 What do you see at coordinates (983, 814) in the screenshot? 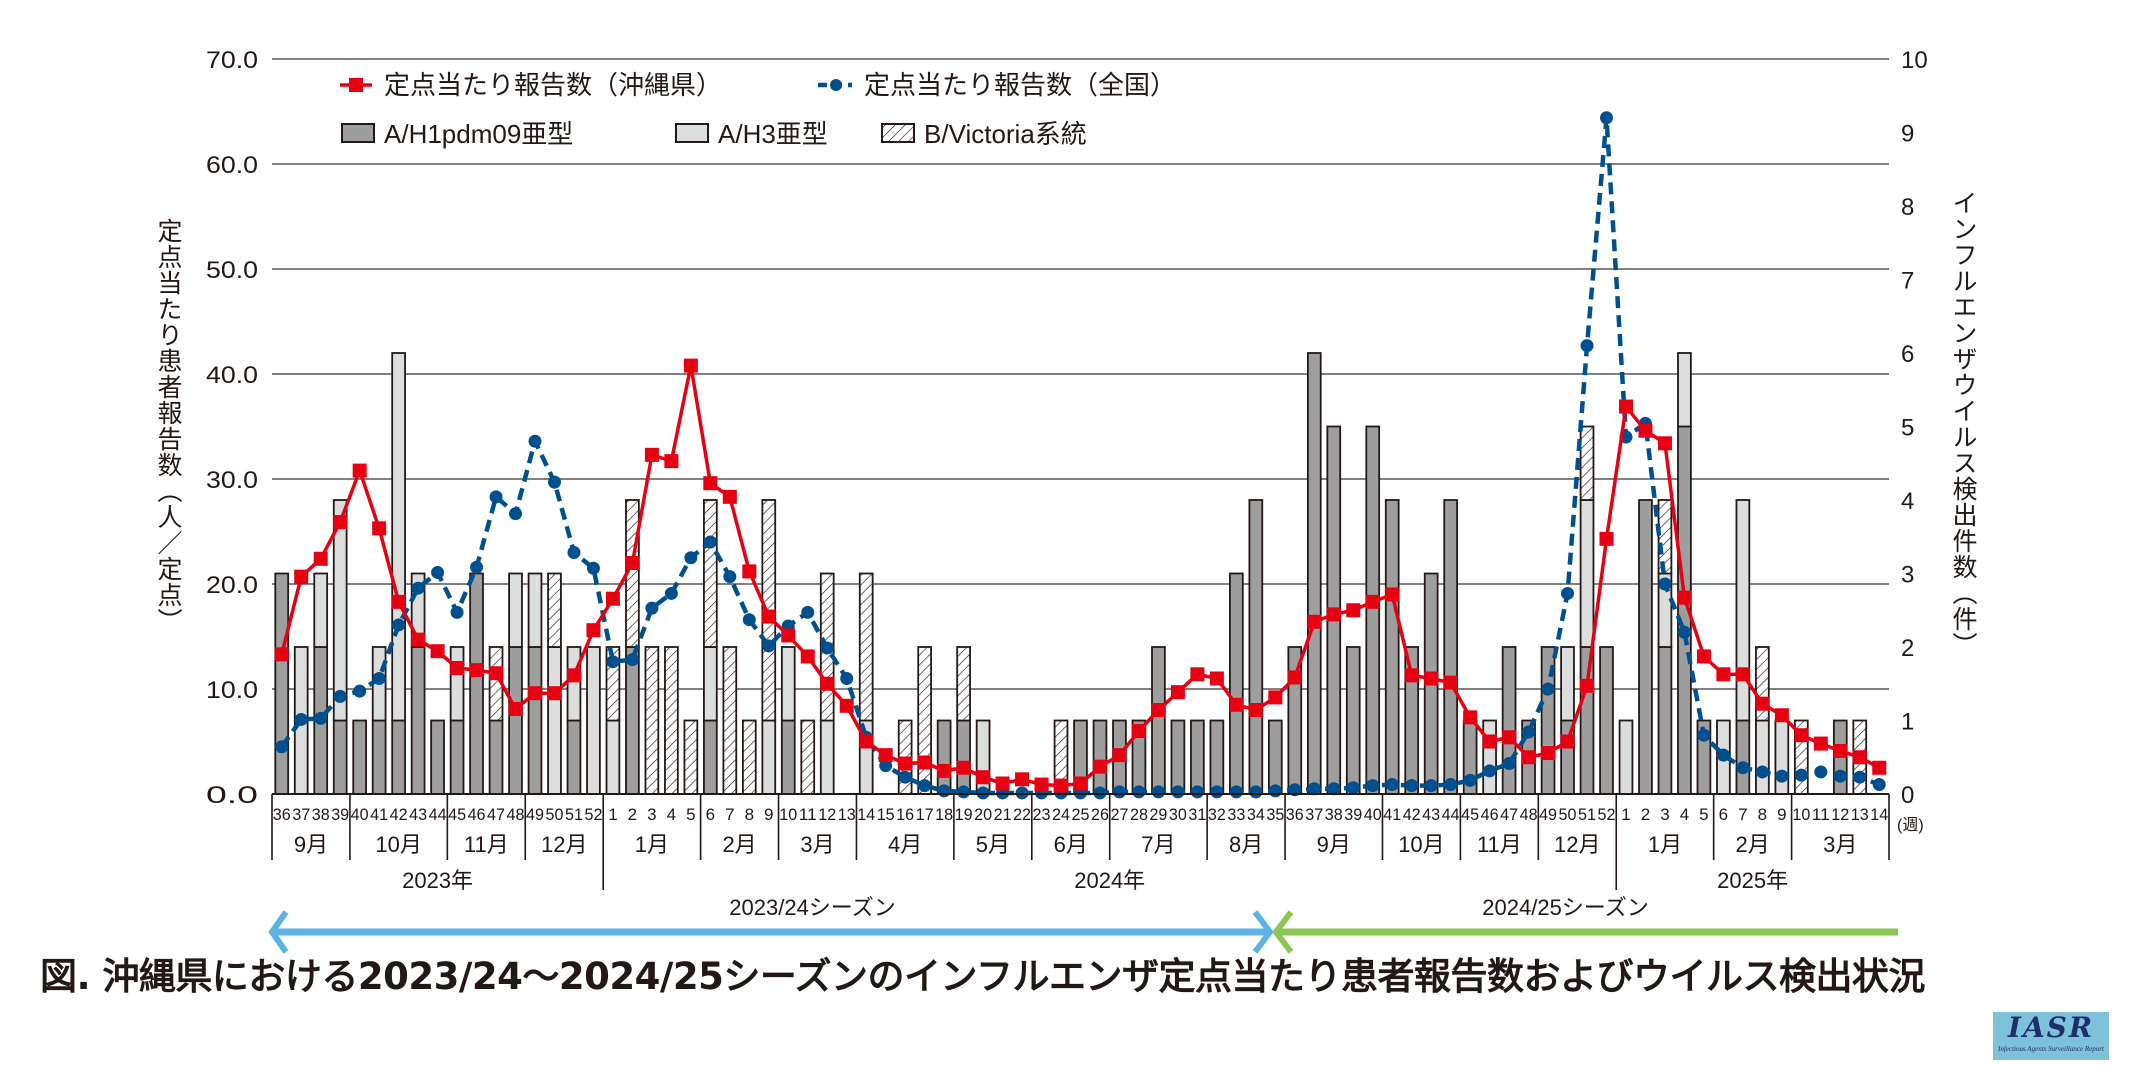
I see `week-tick-label: 20` at bounding box center [983, 814].